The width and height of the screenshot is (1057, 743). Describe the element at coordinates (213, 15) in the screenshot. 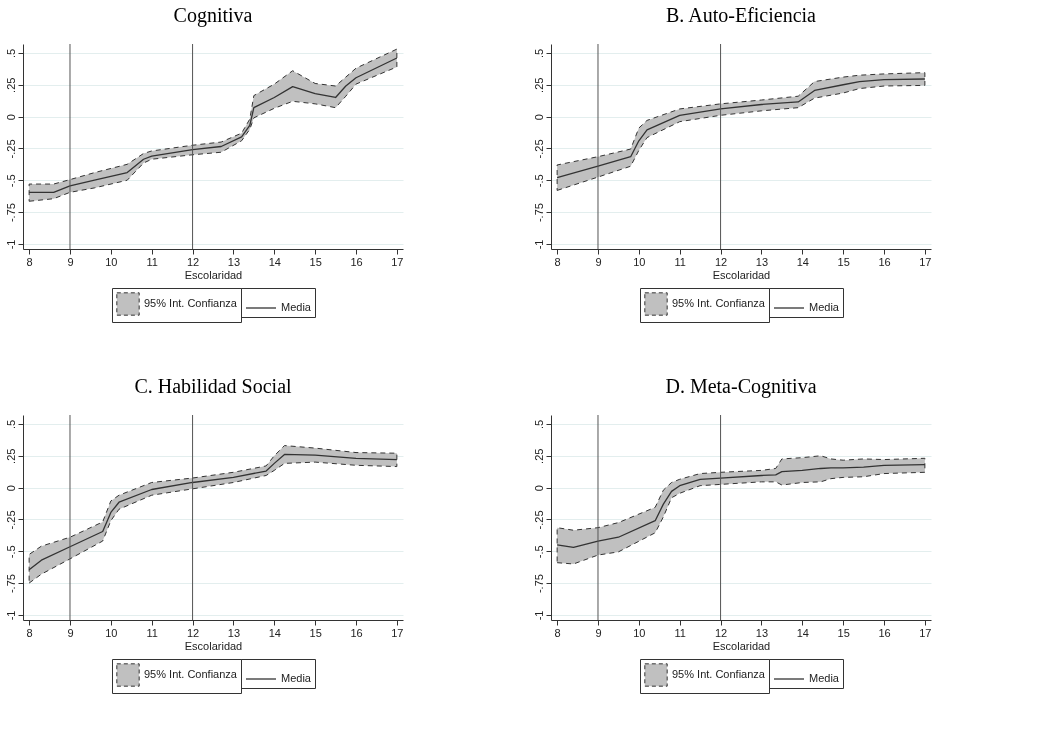

I see `chart-title: Cognitiva` at that location.